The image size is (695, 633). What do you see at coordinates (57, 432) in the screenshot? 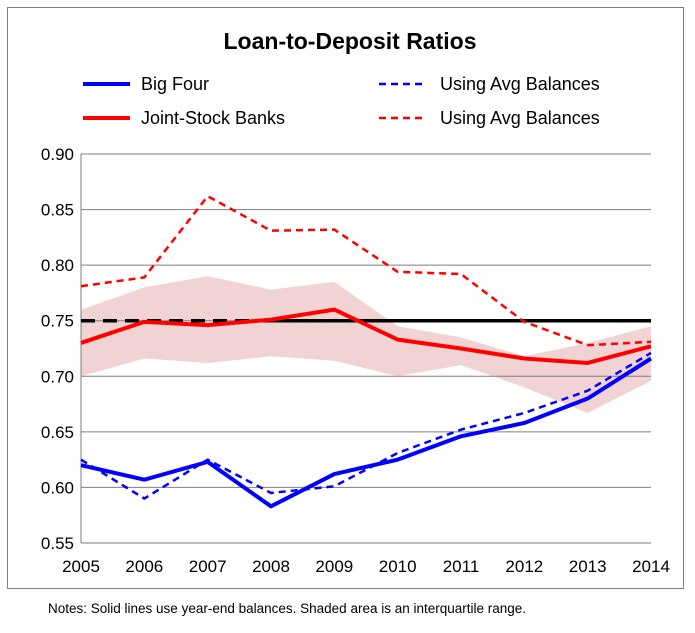
I see `y-tick-label: 0.65` at bounding box center [57, 432].